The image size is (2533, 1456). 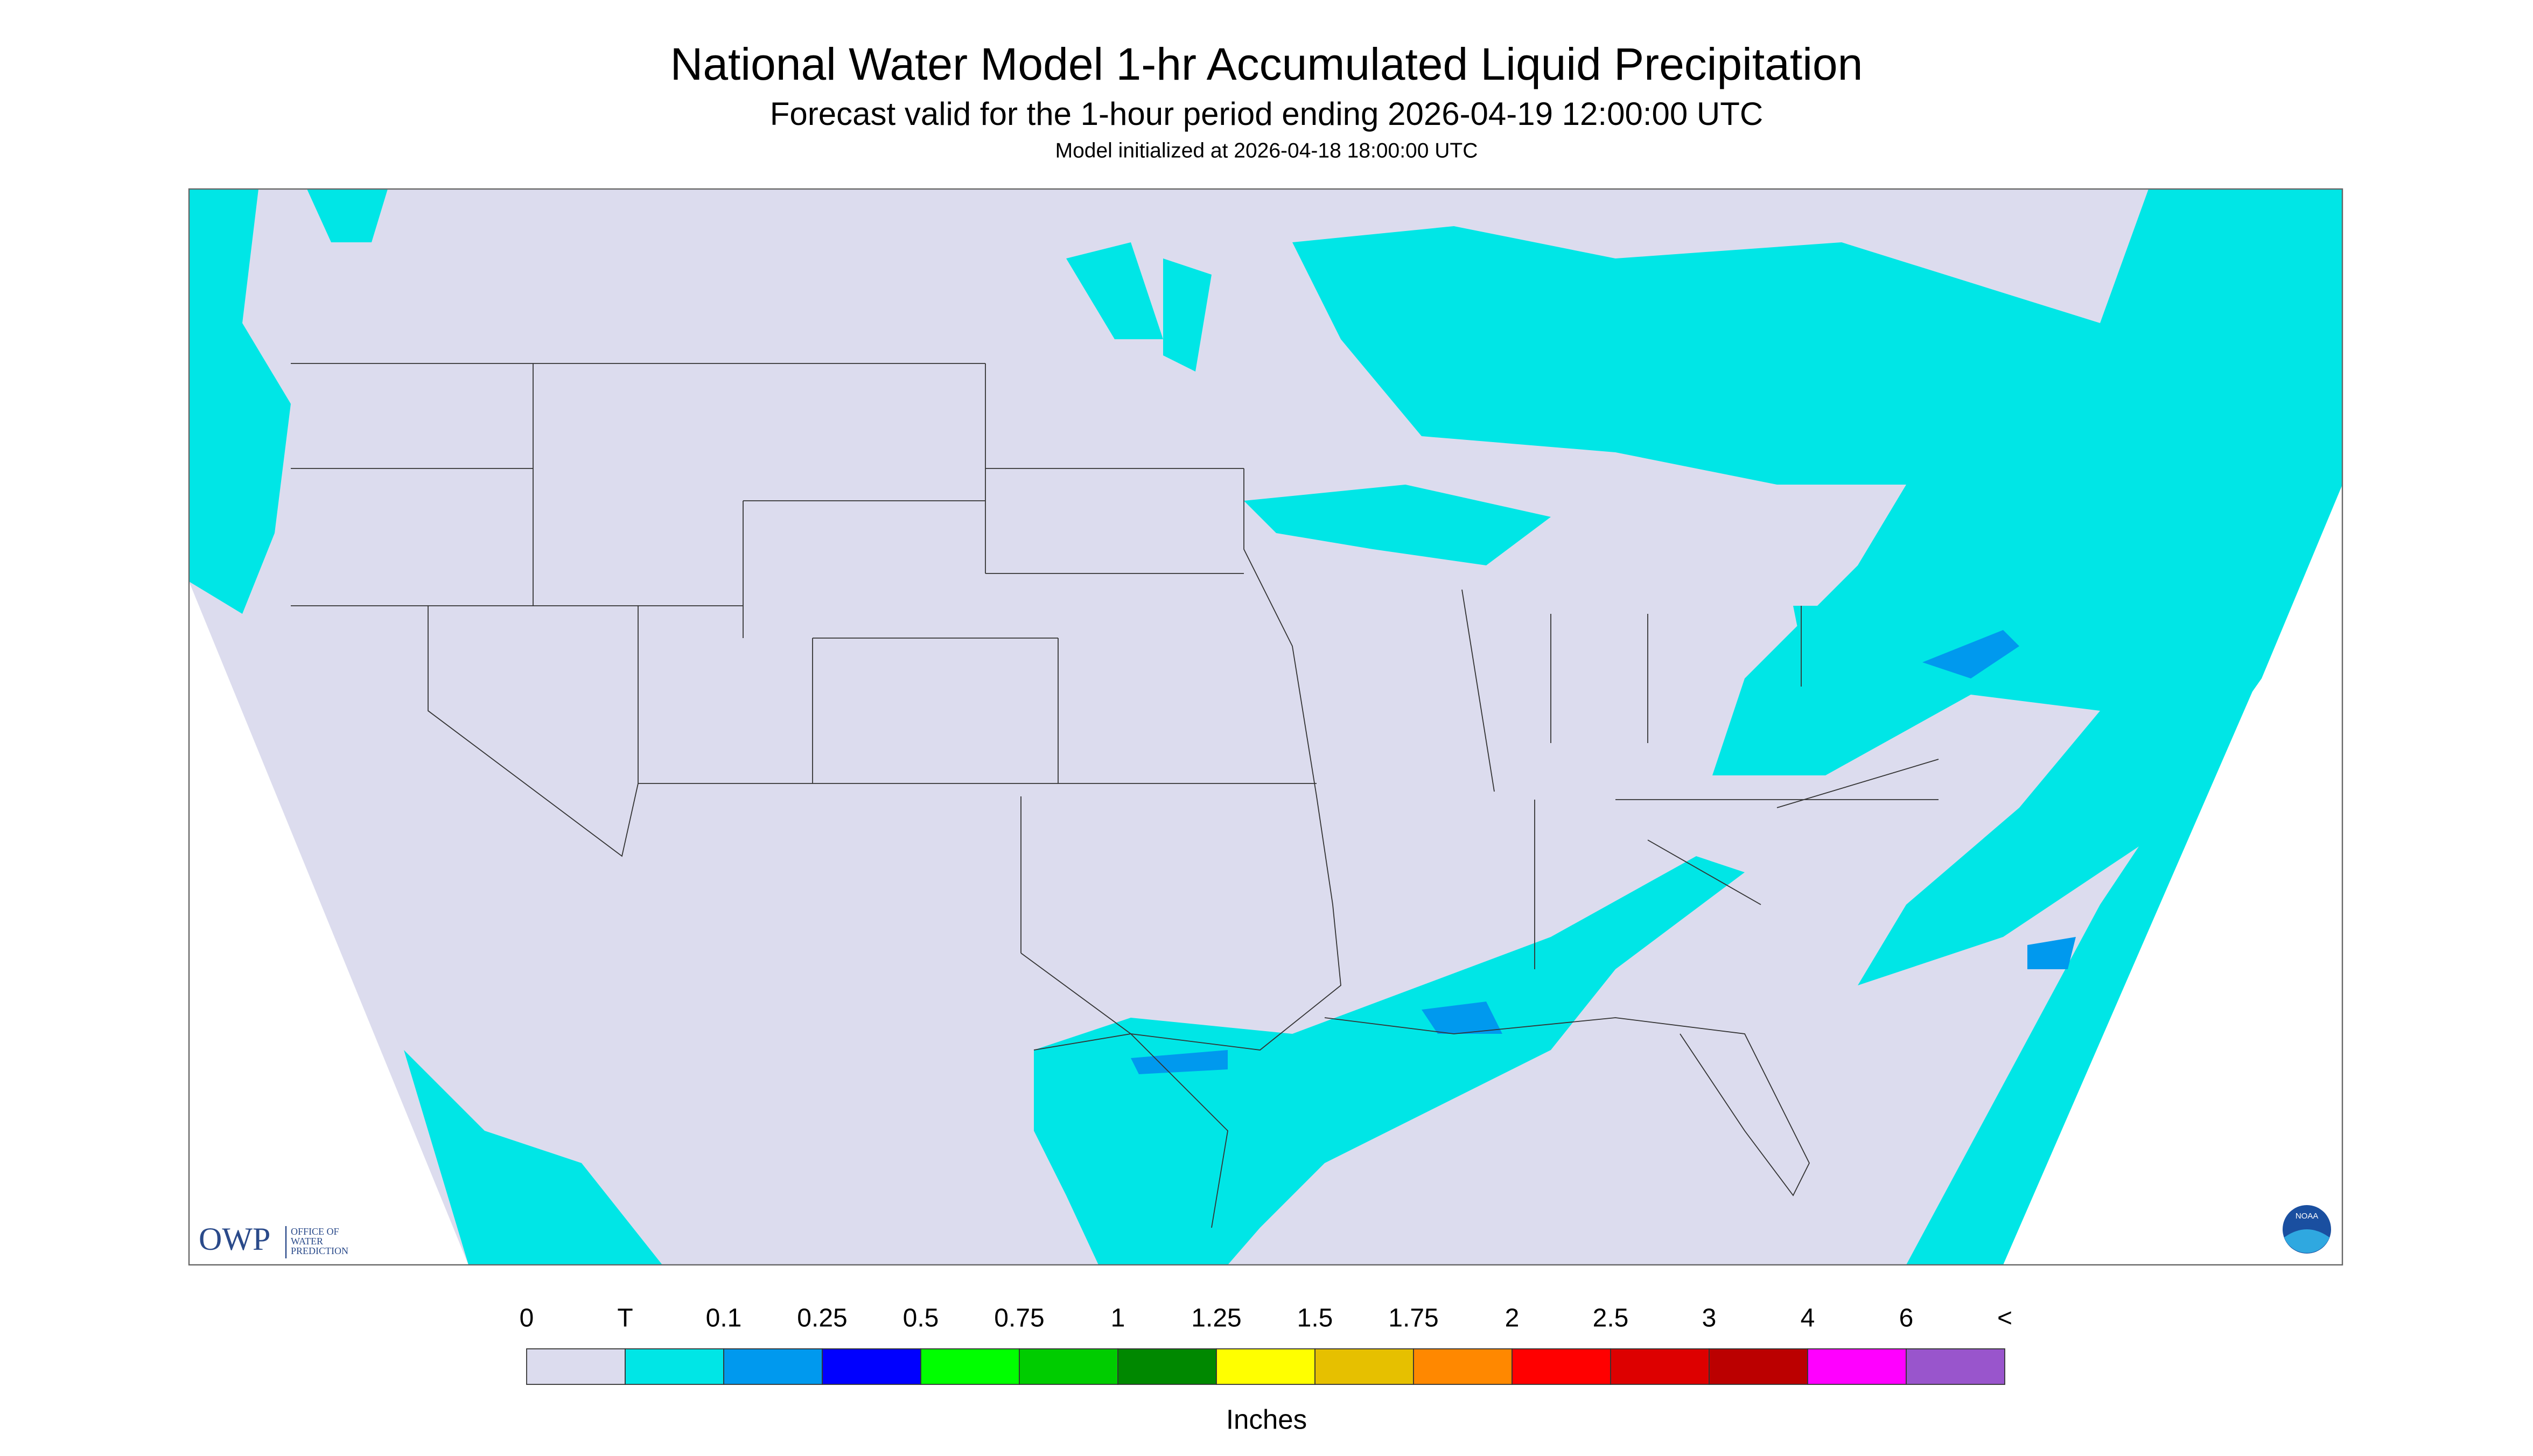 I want to click on legend: 0 T 0.1 0.25 0.5 0.75 1 1.25 1.5 1.75 2 2.5 3 4 6 <, so click(x=1266, y=1344).